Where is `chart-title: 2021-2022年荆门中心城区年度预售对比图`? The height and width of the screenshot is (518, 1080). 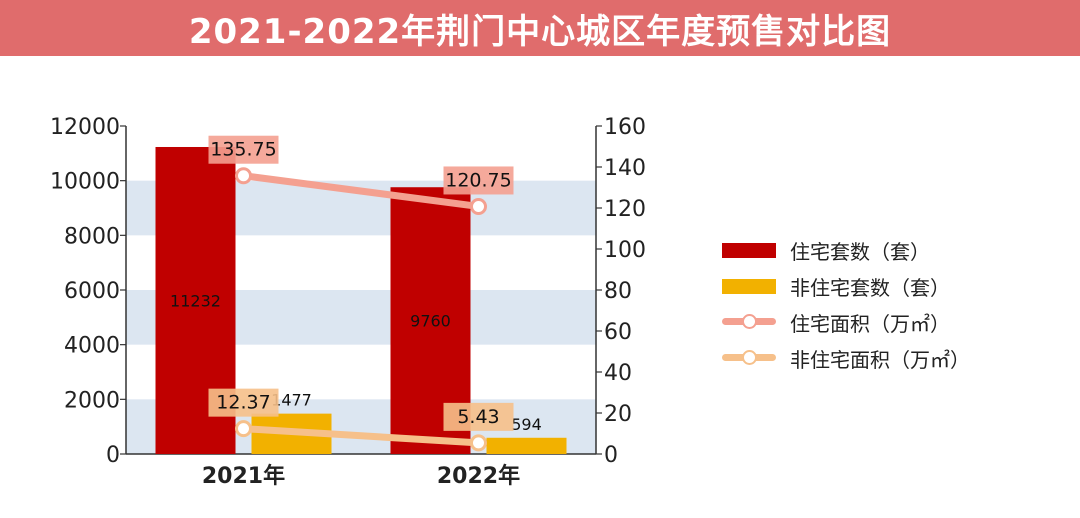 chart-title: 2021-2022年荆门中心城区年度预售对比图 is located at coordinates (540, 31).